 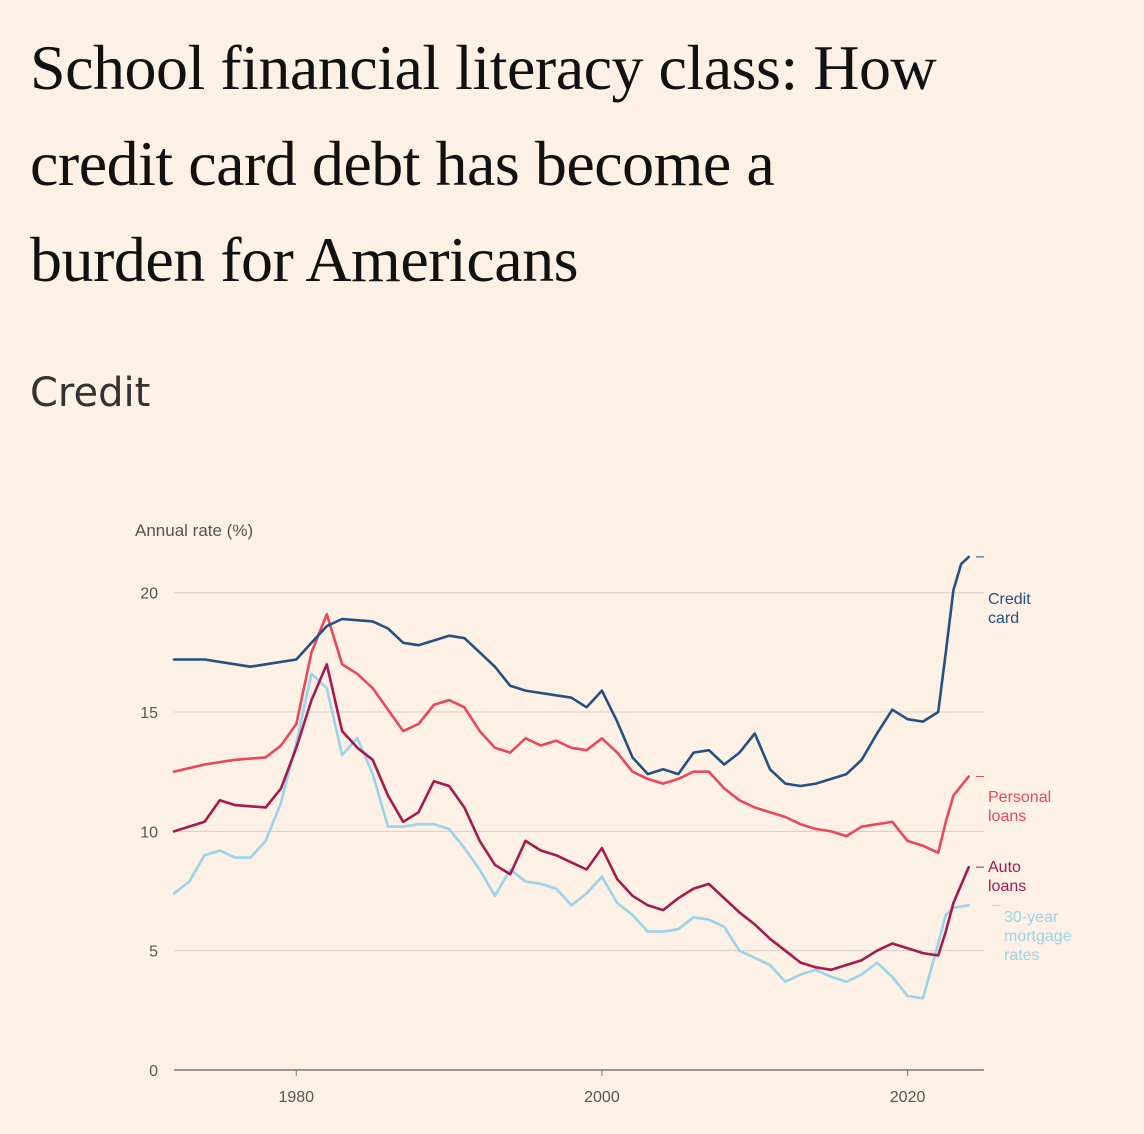 I want to click on x-tick-label: 2020, so click(x=908, y=1097).